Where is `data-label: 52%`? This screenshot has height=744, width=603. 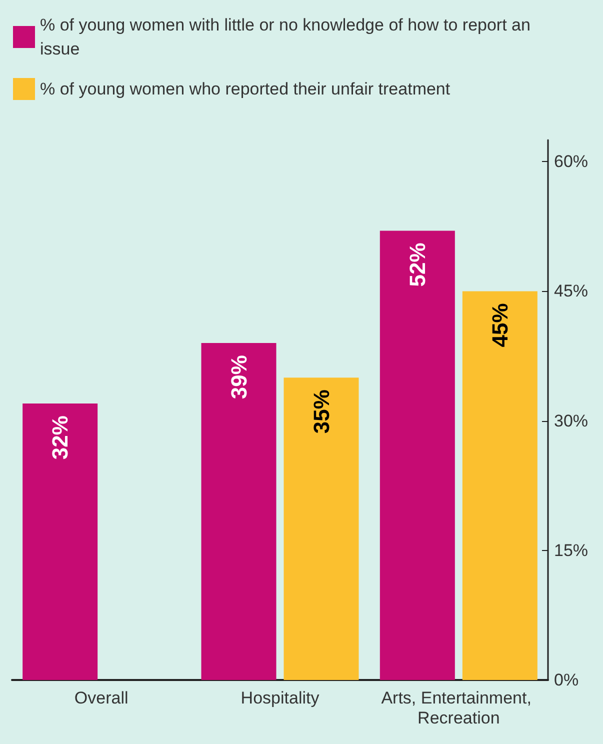 data-label: 52% is located at coordinates (417, 264).